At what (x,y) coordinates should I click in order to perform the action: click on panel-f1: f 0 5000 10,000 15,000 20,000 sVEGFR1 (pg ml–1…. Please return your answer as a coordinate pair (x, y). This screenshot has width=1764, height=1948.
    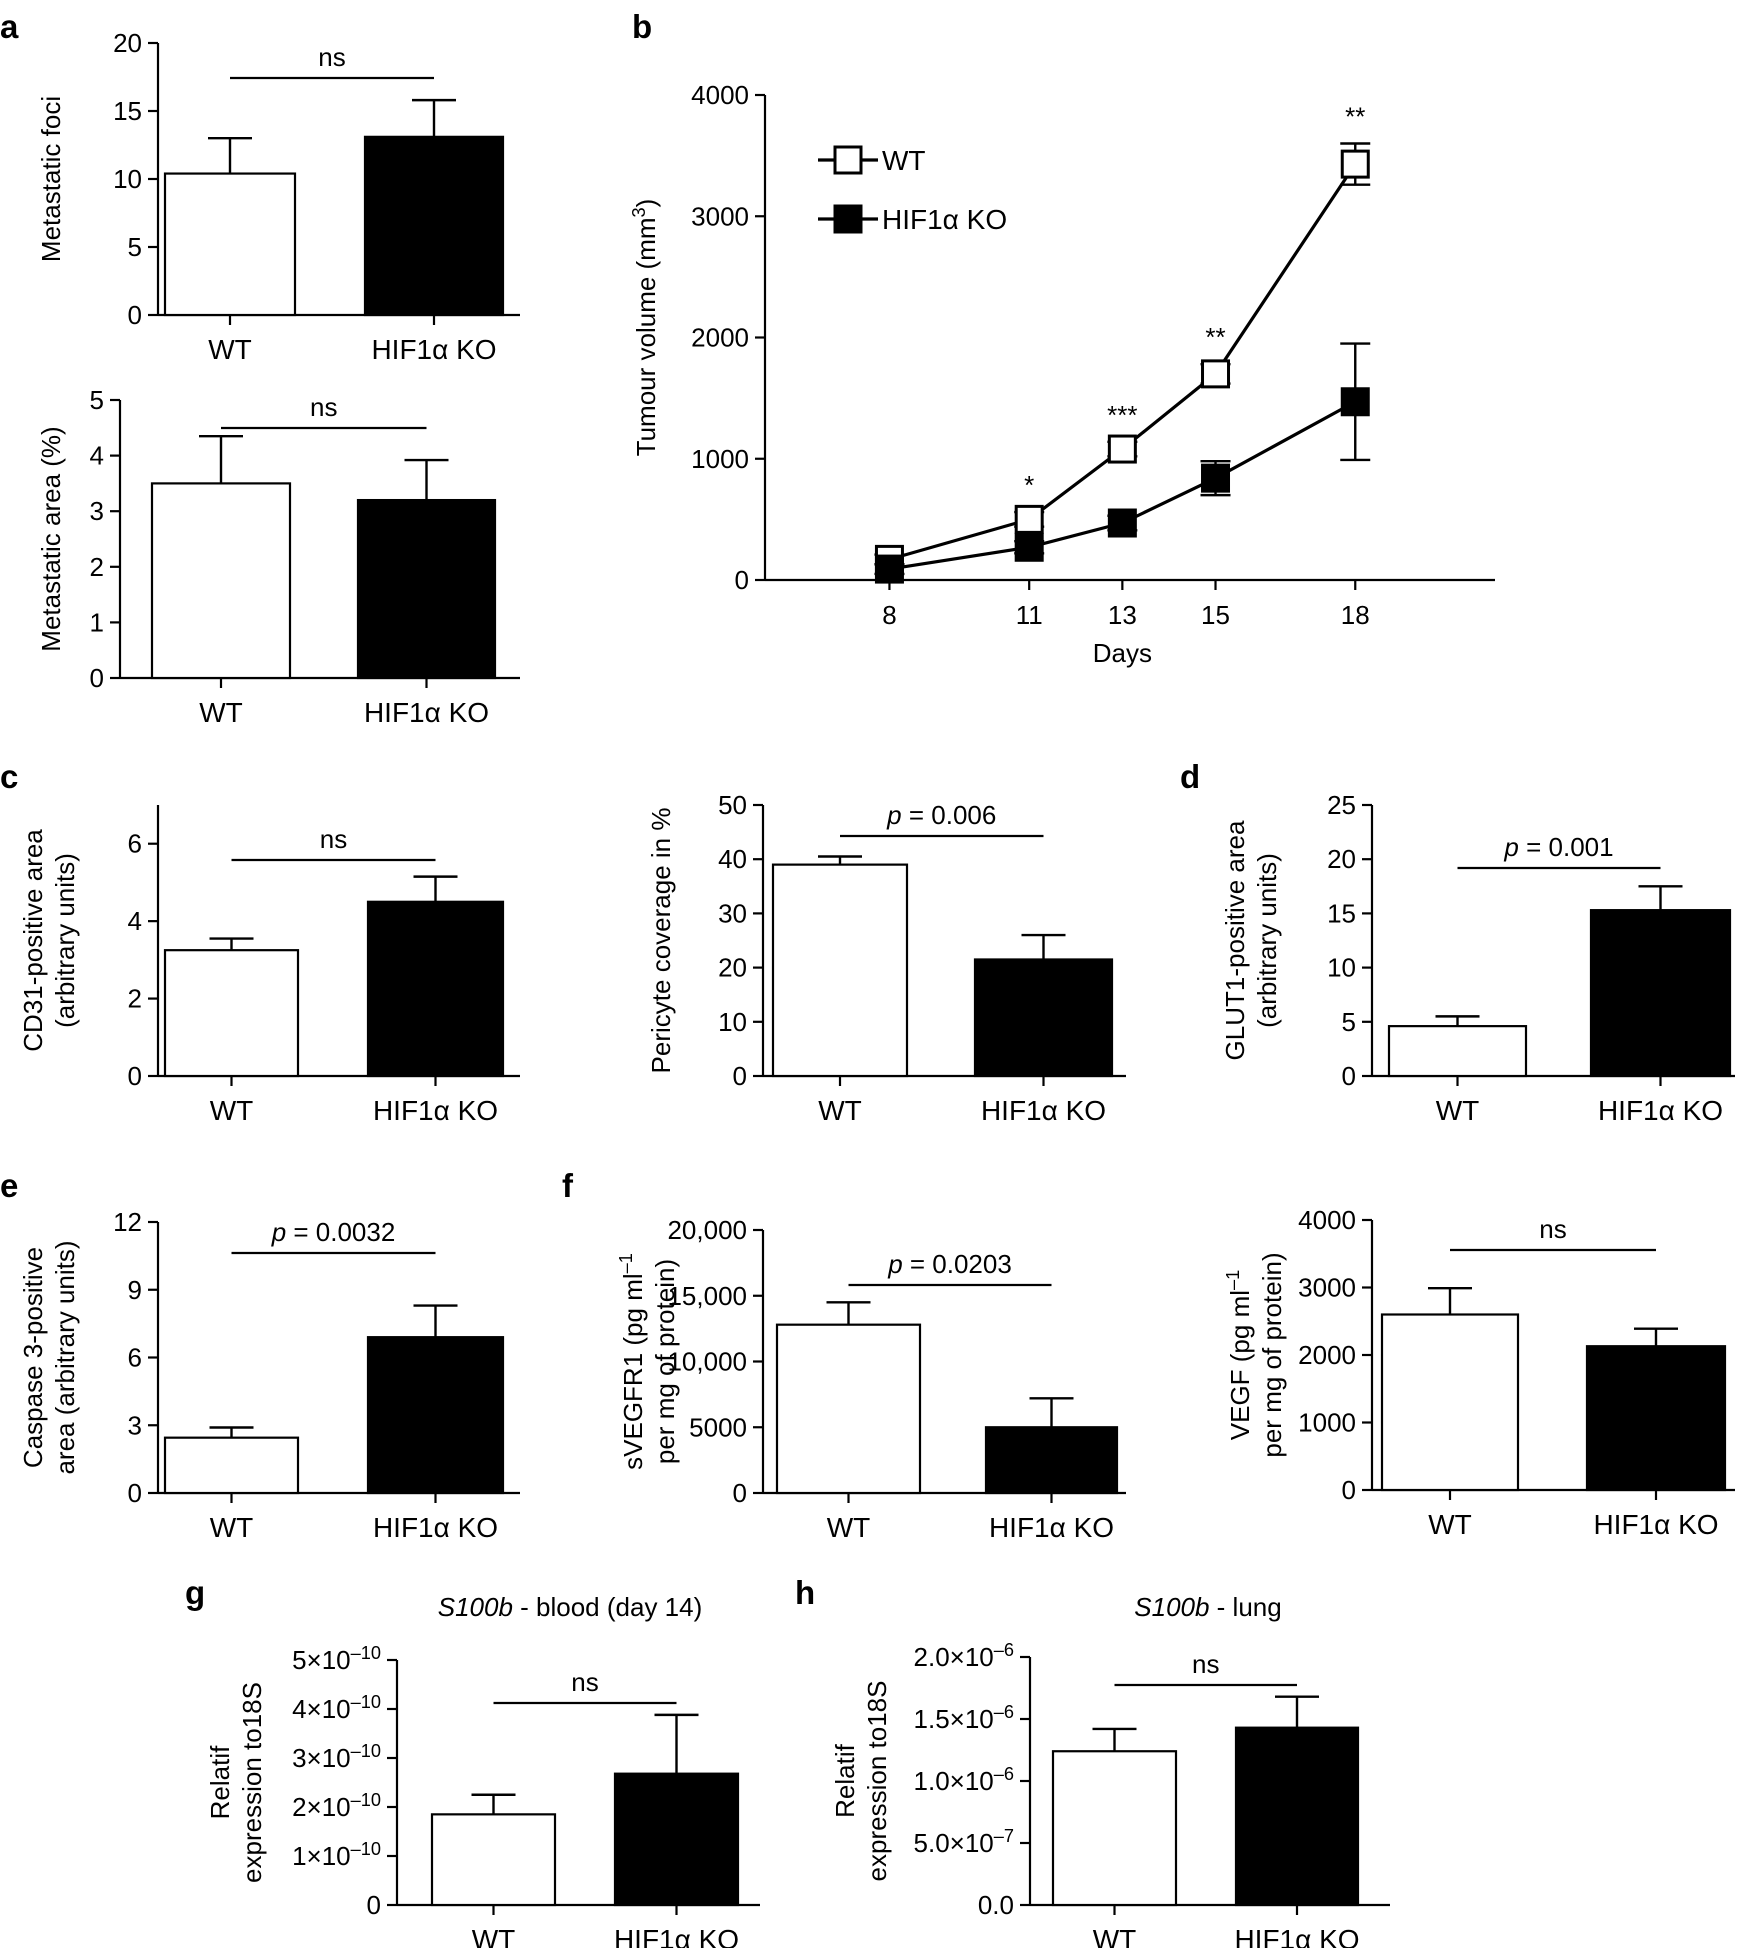
    Looking at the image, I should click on (844, 1355).